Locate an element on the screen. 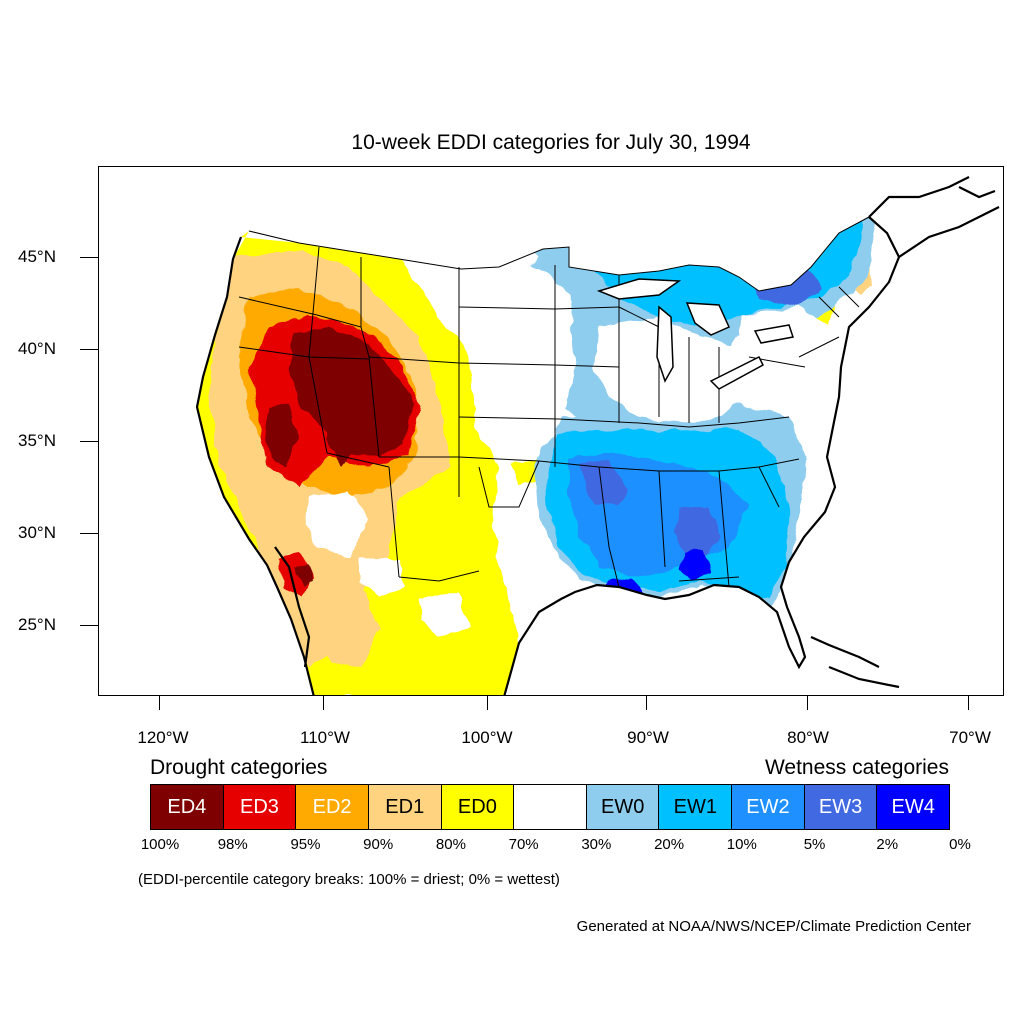 The height and width of the screenshot is (1024, 1024). legend-cell-ed4: ED4 is located at coordinates (187, 807).